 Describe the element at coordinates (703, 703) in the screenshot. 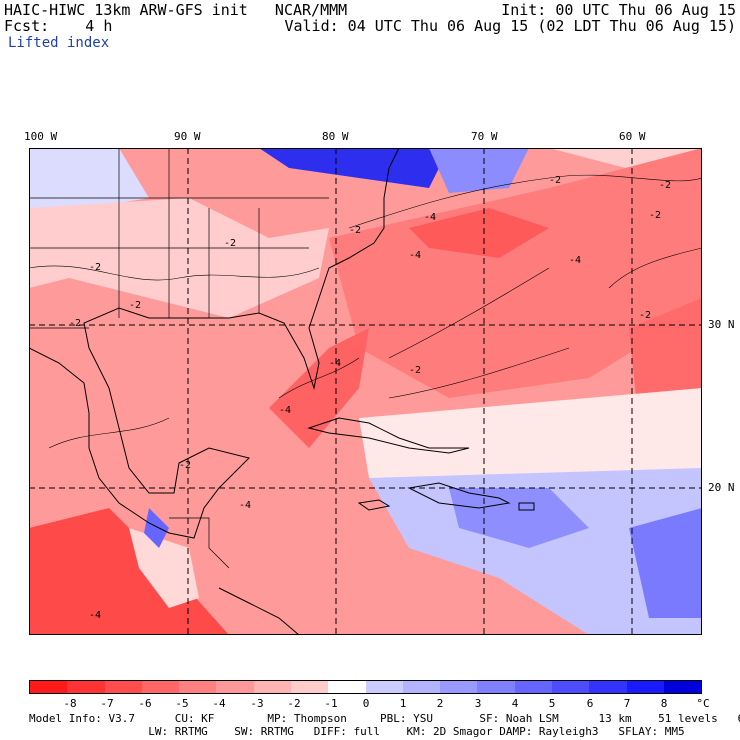

I see `colorbar-unit: °C` at that location.